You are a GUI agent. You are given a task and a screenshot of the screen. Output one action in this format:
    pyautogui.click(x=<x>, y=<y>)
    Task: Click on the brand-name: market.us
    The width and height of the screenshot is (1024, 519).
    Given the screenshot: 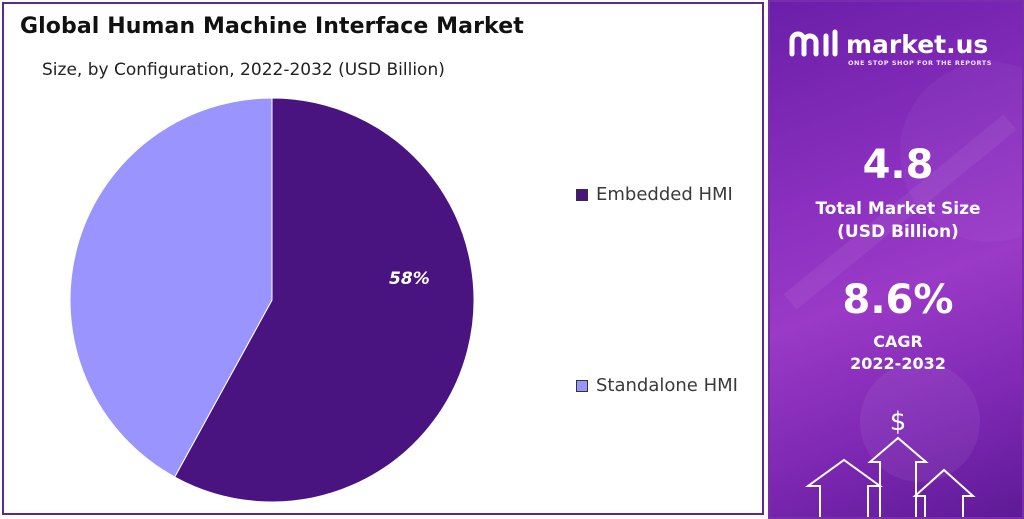 What is the action you would take?
    pyautogui.click(x=917, y=44)
    